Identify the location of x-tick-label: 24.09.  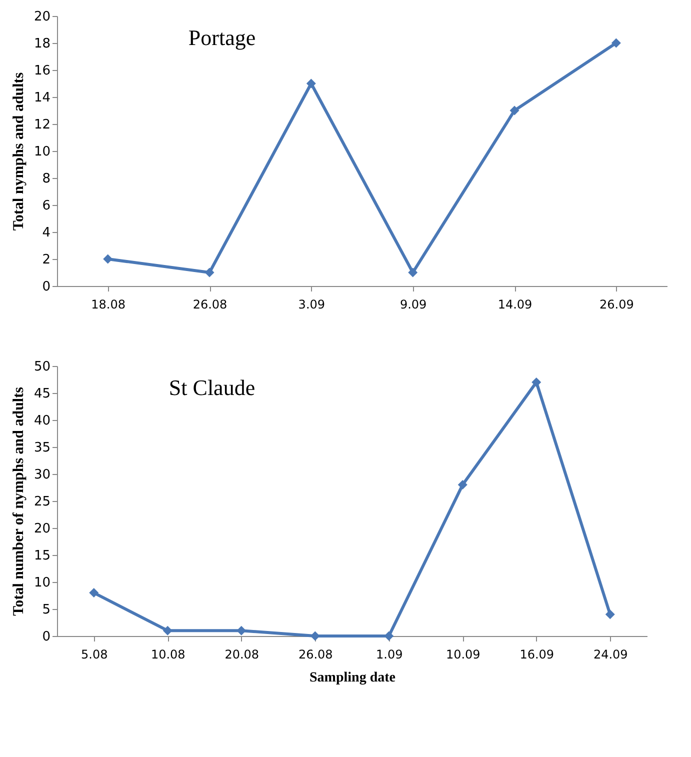
(610, 655).